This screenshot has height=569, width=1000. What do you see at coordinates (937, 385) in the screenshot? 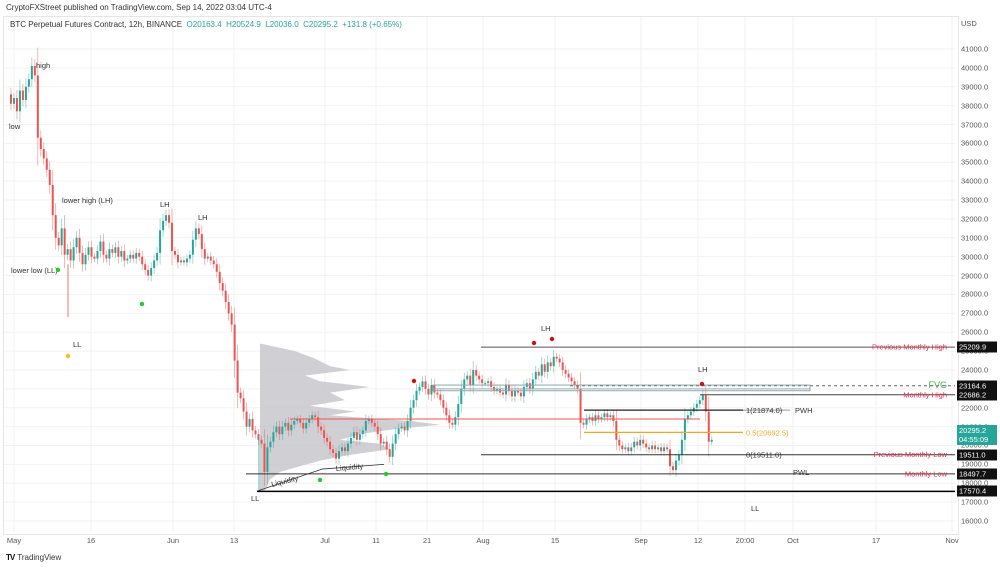
I see `level-label: FVG` at bounding box center [937, 385].